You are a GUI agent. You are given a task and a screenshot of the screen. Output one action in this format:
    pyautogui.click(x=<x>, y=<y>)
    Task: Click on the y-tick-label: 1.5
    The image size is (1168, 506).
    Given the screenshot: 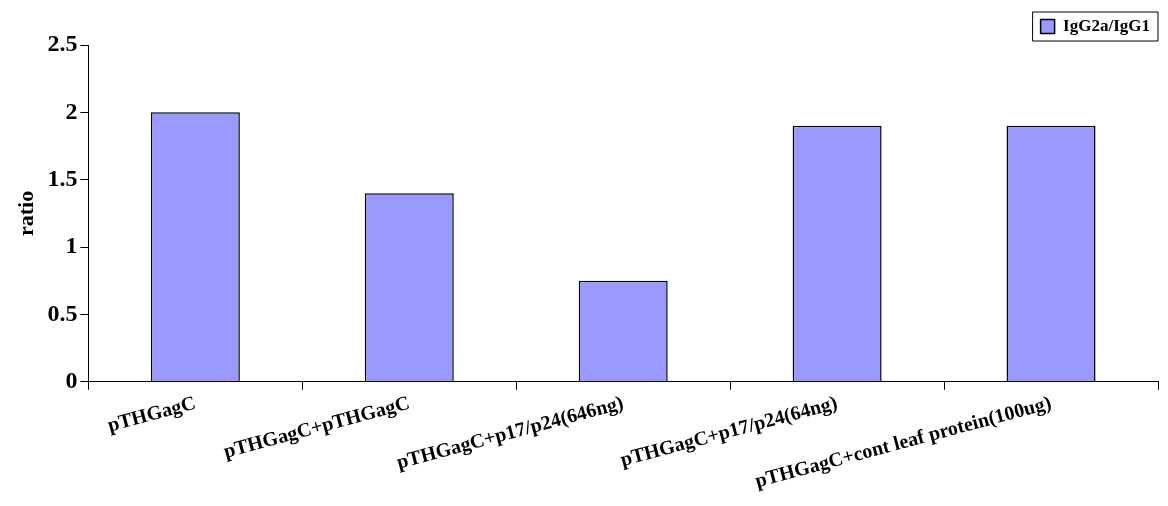 What is the action you would take?
    pyautogui.click(x=62, y=177)
    